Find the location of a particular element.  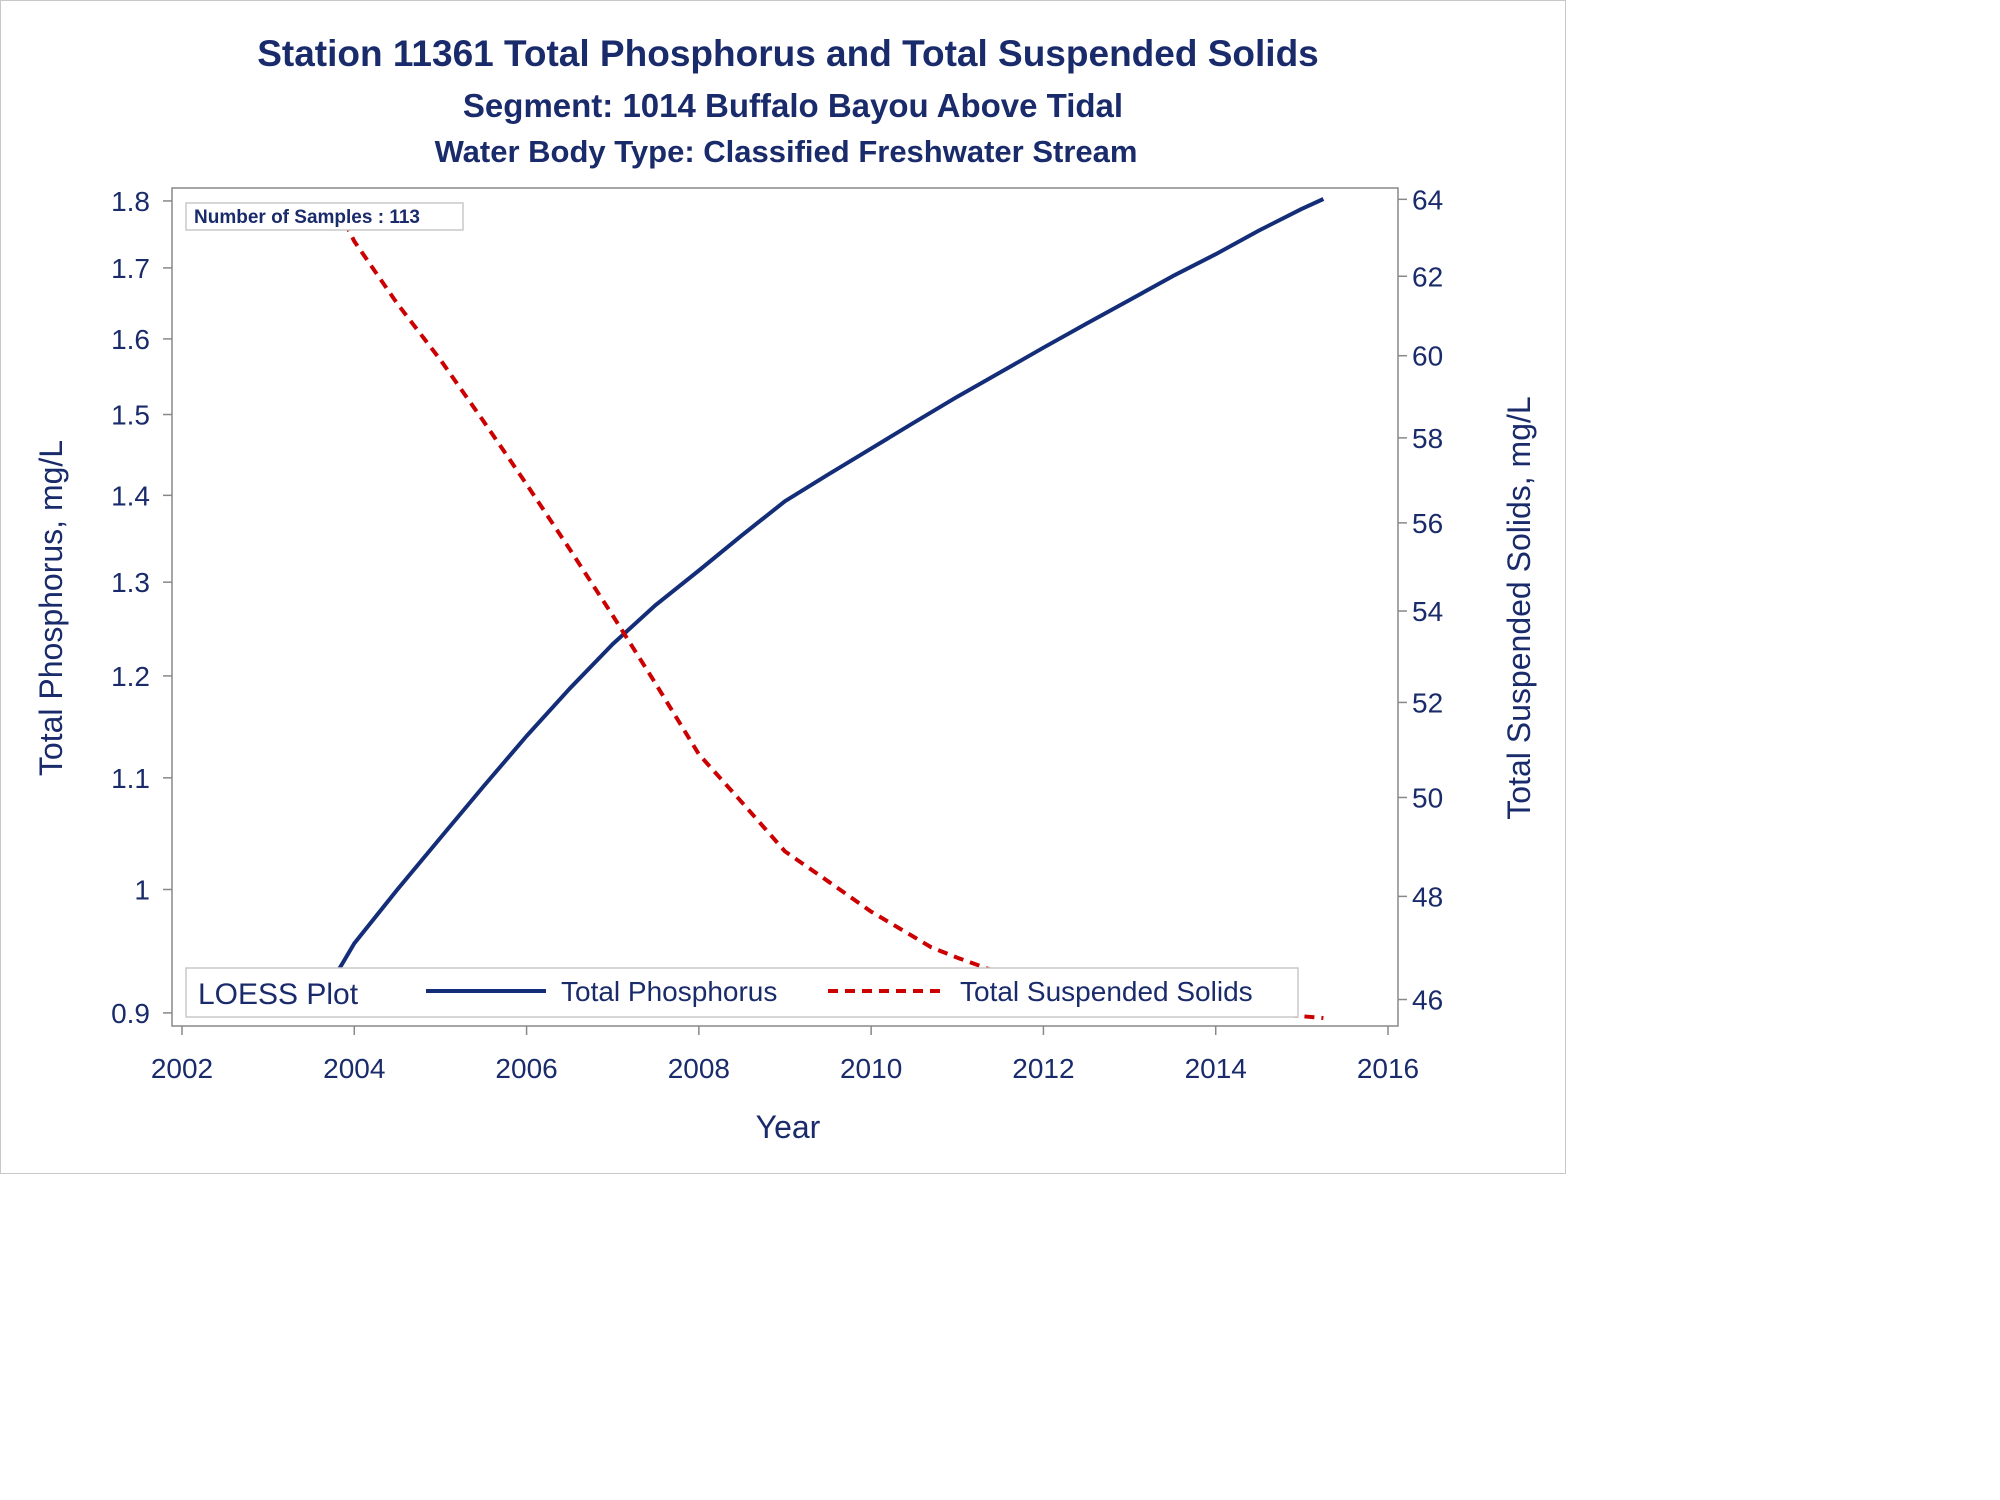

x-tick-label-2: 2006 is located at coordinates (526, 1068).